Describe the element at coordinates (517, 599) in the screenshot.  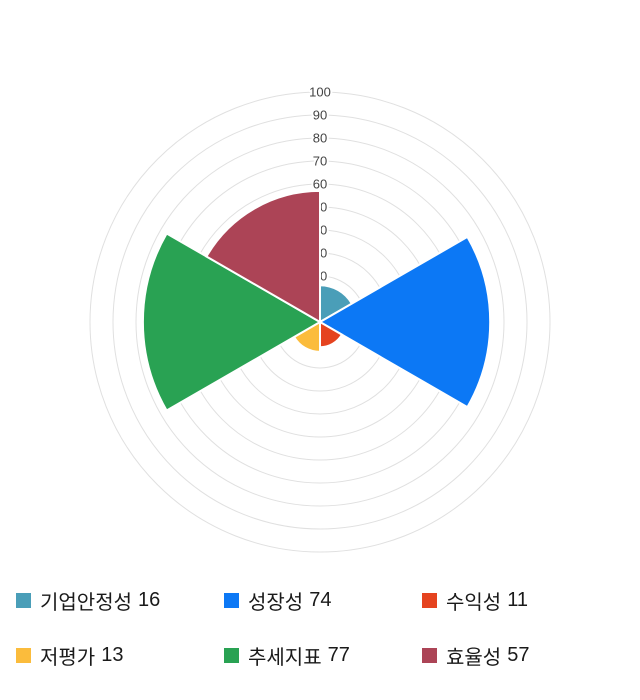
I see `legend-value: 11` at that location.